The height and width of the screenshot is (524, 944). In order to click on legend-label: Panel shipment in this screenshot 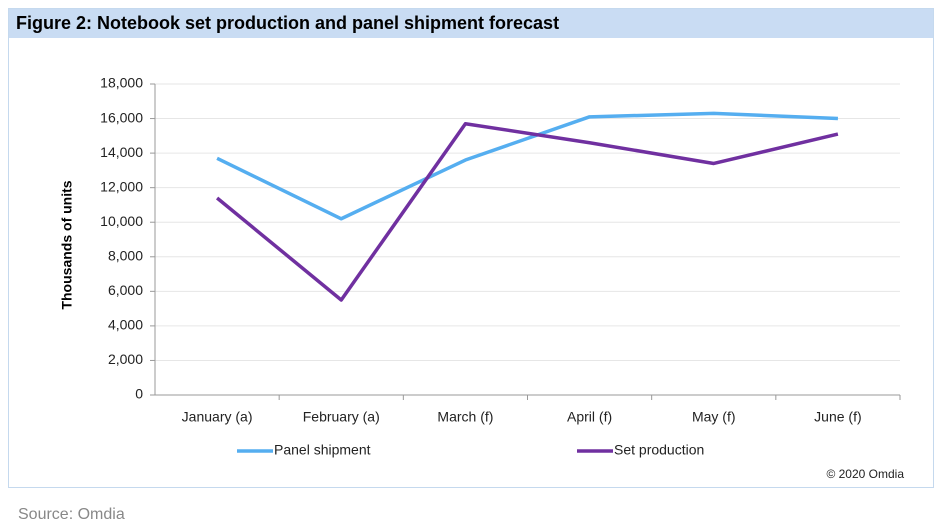, I will do `click(322, 450)`.